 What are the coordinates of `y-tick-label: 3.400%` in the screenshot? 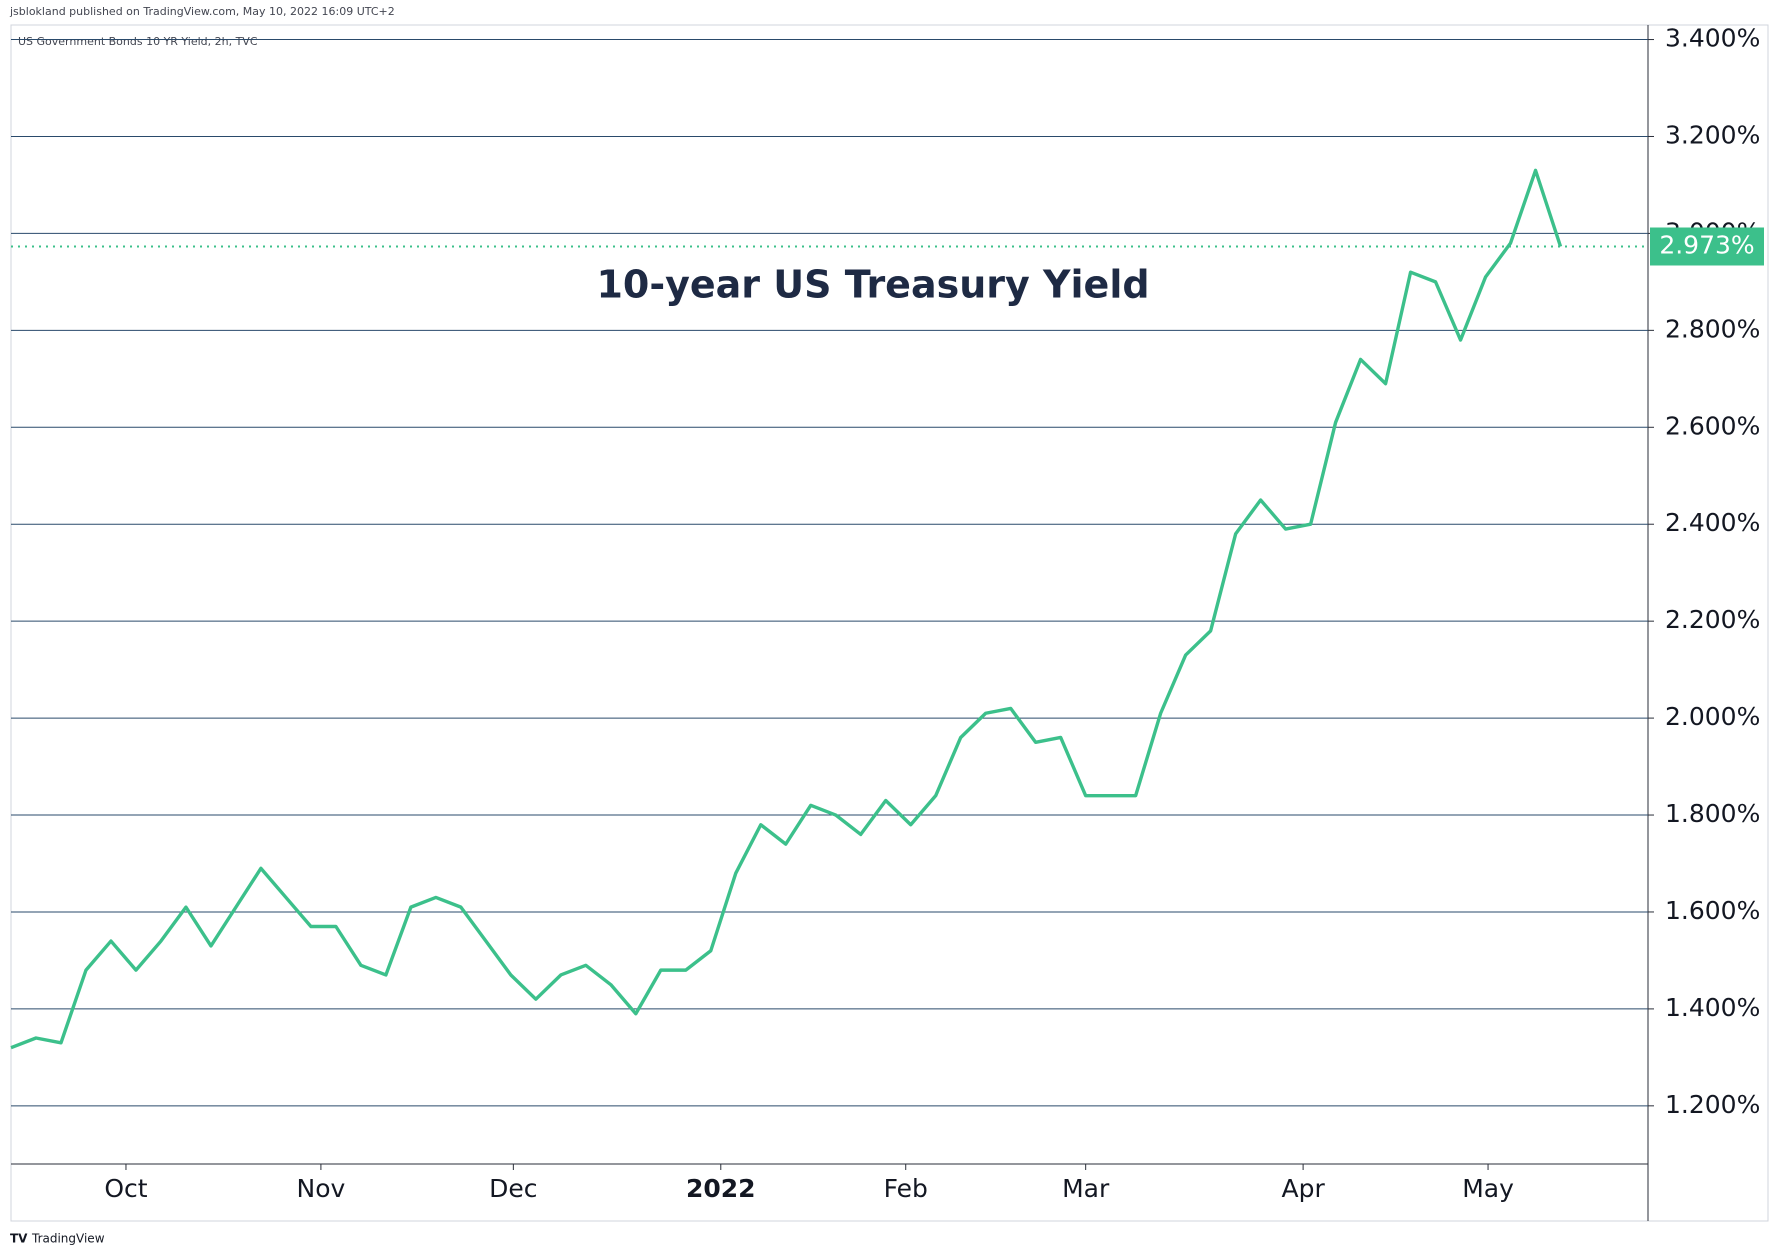 It's located at (1712, 38).